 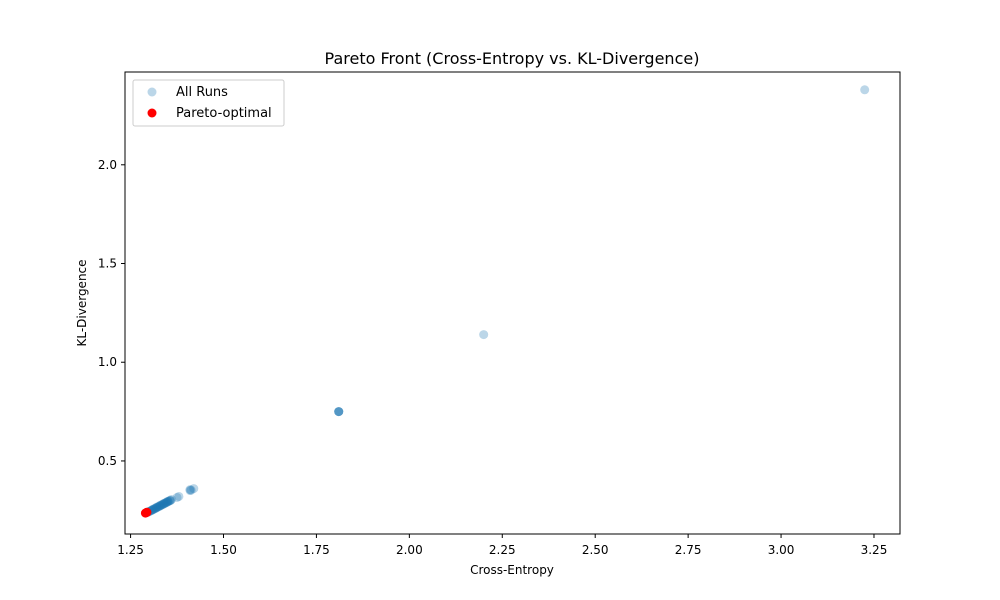 What do you see at coordinates (409, 550) in the screenshot?
I see `x-tick-label: 2.00` at bounding box center [409, 550].